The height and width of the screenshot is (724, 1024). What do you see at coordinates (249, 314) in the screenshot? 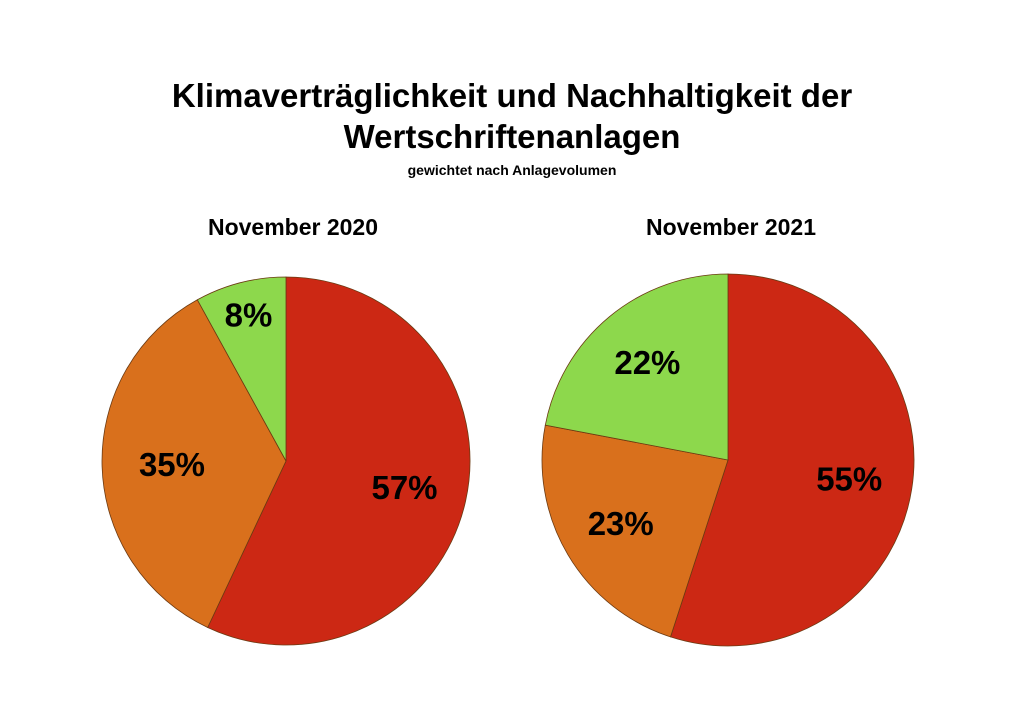
I see `pie-slice-label-3: 8%` at bounding box center [249, 314].